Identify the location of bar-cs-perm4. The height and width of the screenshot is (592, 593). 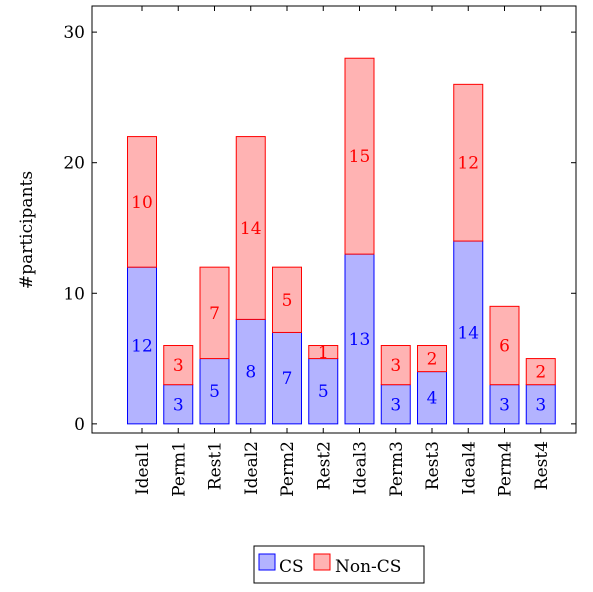
(504, 404).